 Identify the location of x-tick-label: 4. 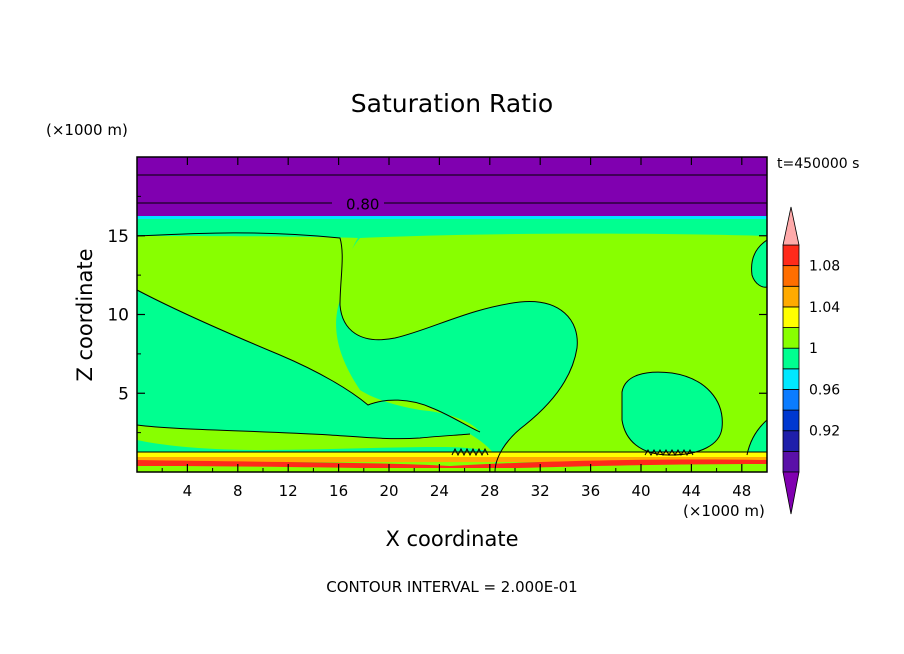
(188, 491).